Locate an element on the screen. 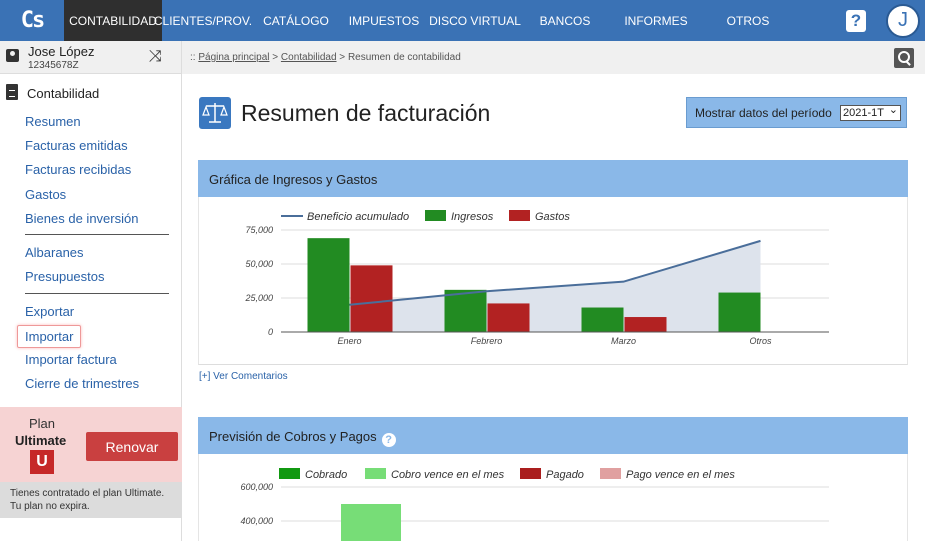 The width and height of the screenshot is (925, 546). x-tick-label: Enero is located at coordinates (349, 341).